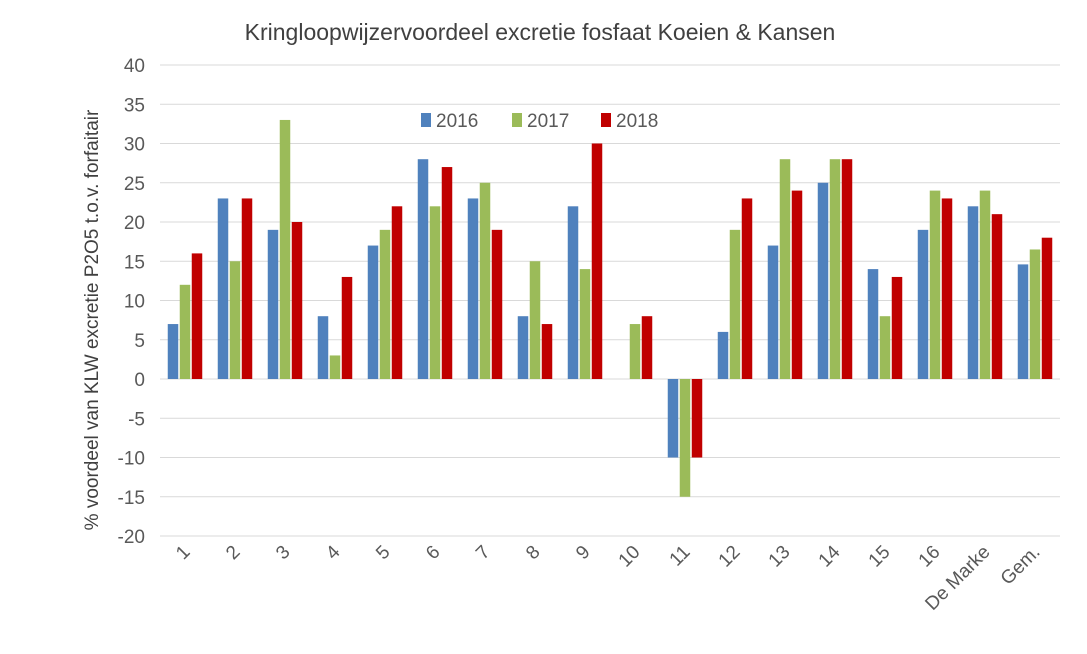  I want to click on x-tick-label: 12, so click(730, 557).